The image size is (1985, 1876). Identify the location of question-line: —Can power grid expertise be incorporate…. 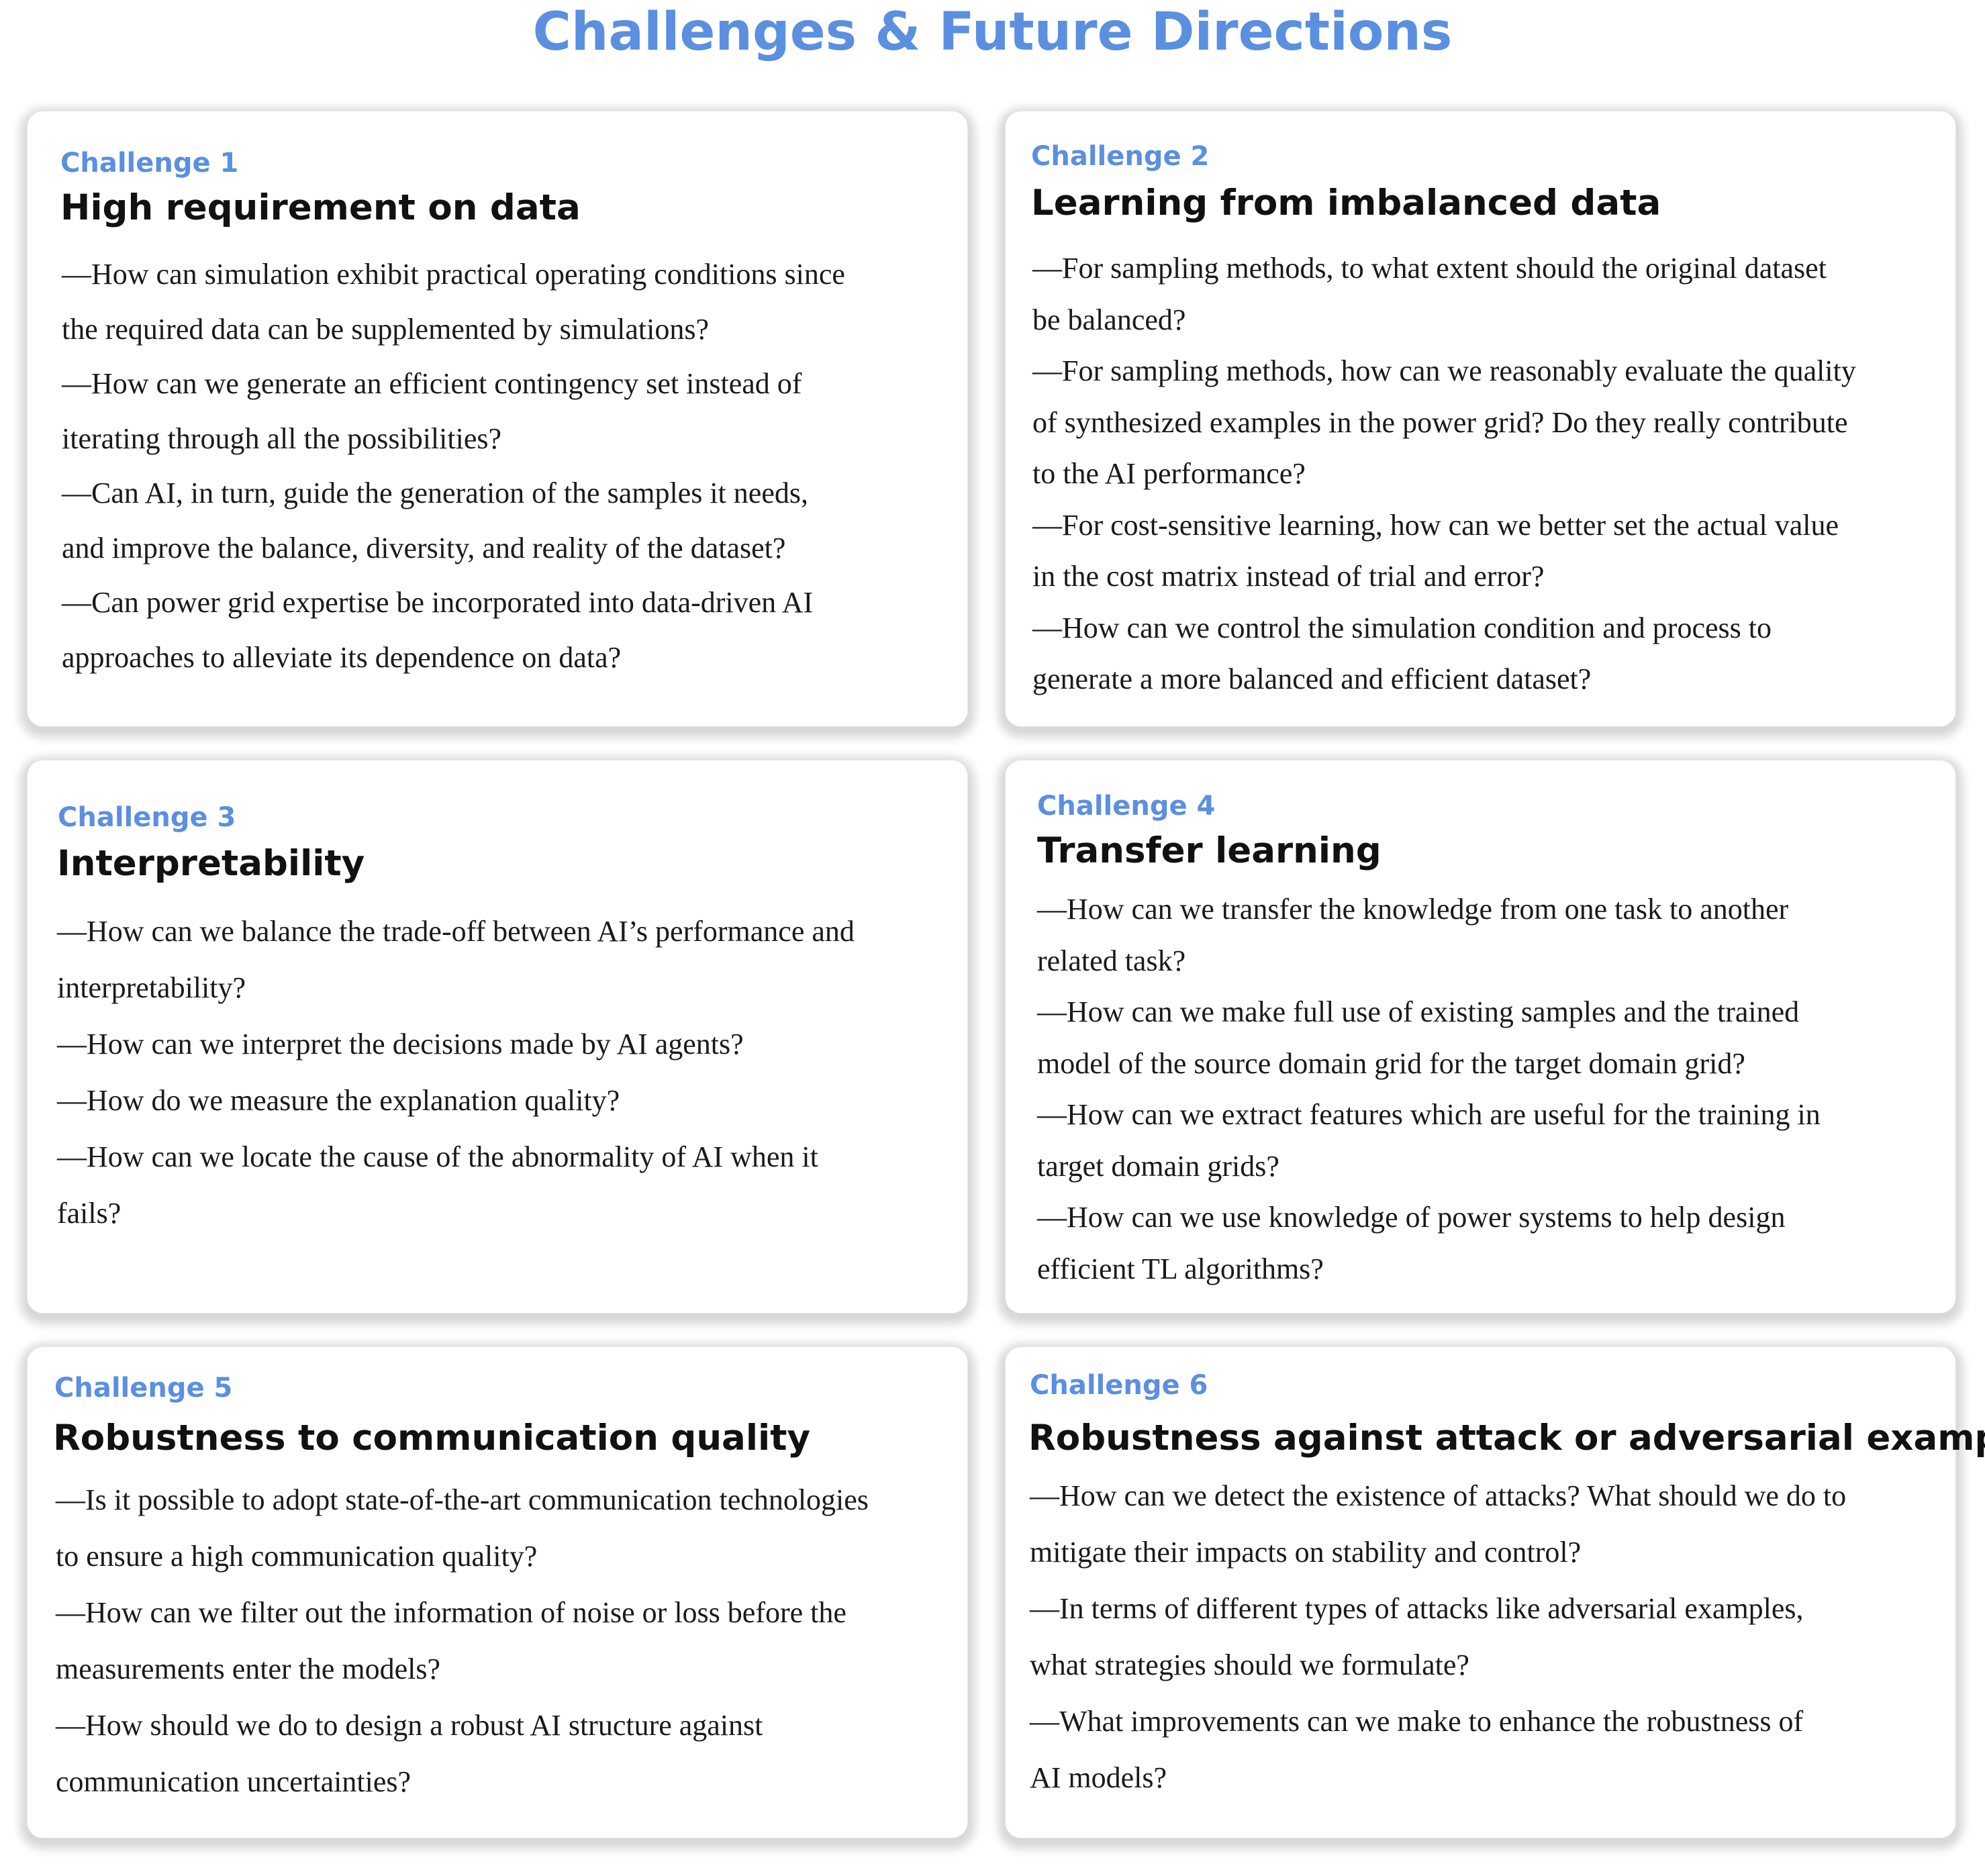
(438, 602).